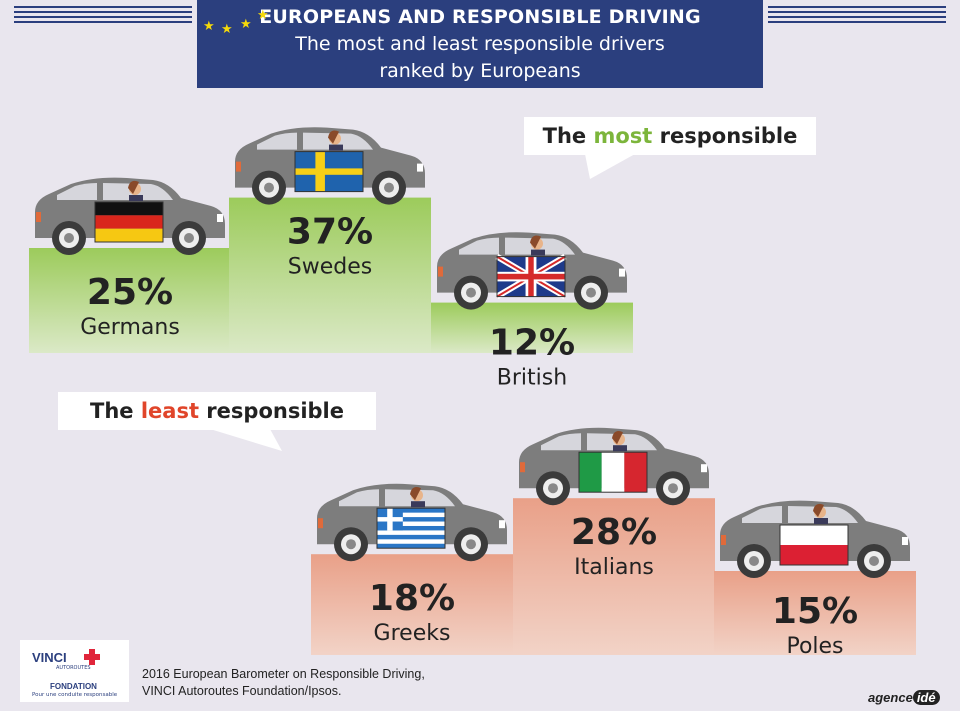 The height and width of the screenshot is (711, 960). What do you see at coordinates (904, 697) in the screenshot?
I see `agency-logo: agence idé` at bounding box center [904, 697].